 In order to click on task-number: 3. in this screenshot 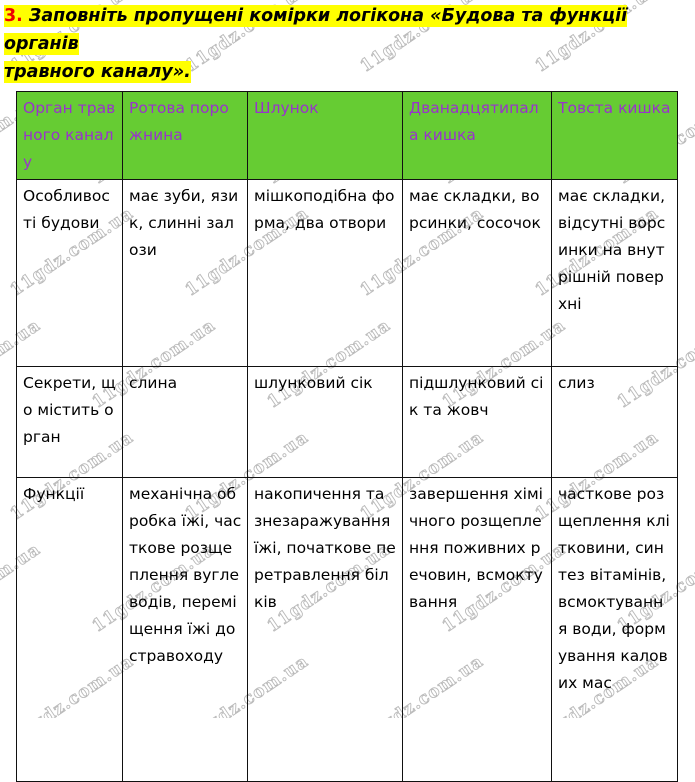, I will do `click(13, 16)`.